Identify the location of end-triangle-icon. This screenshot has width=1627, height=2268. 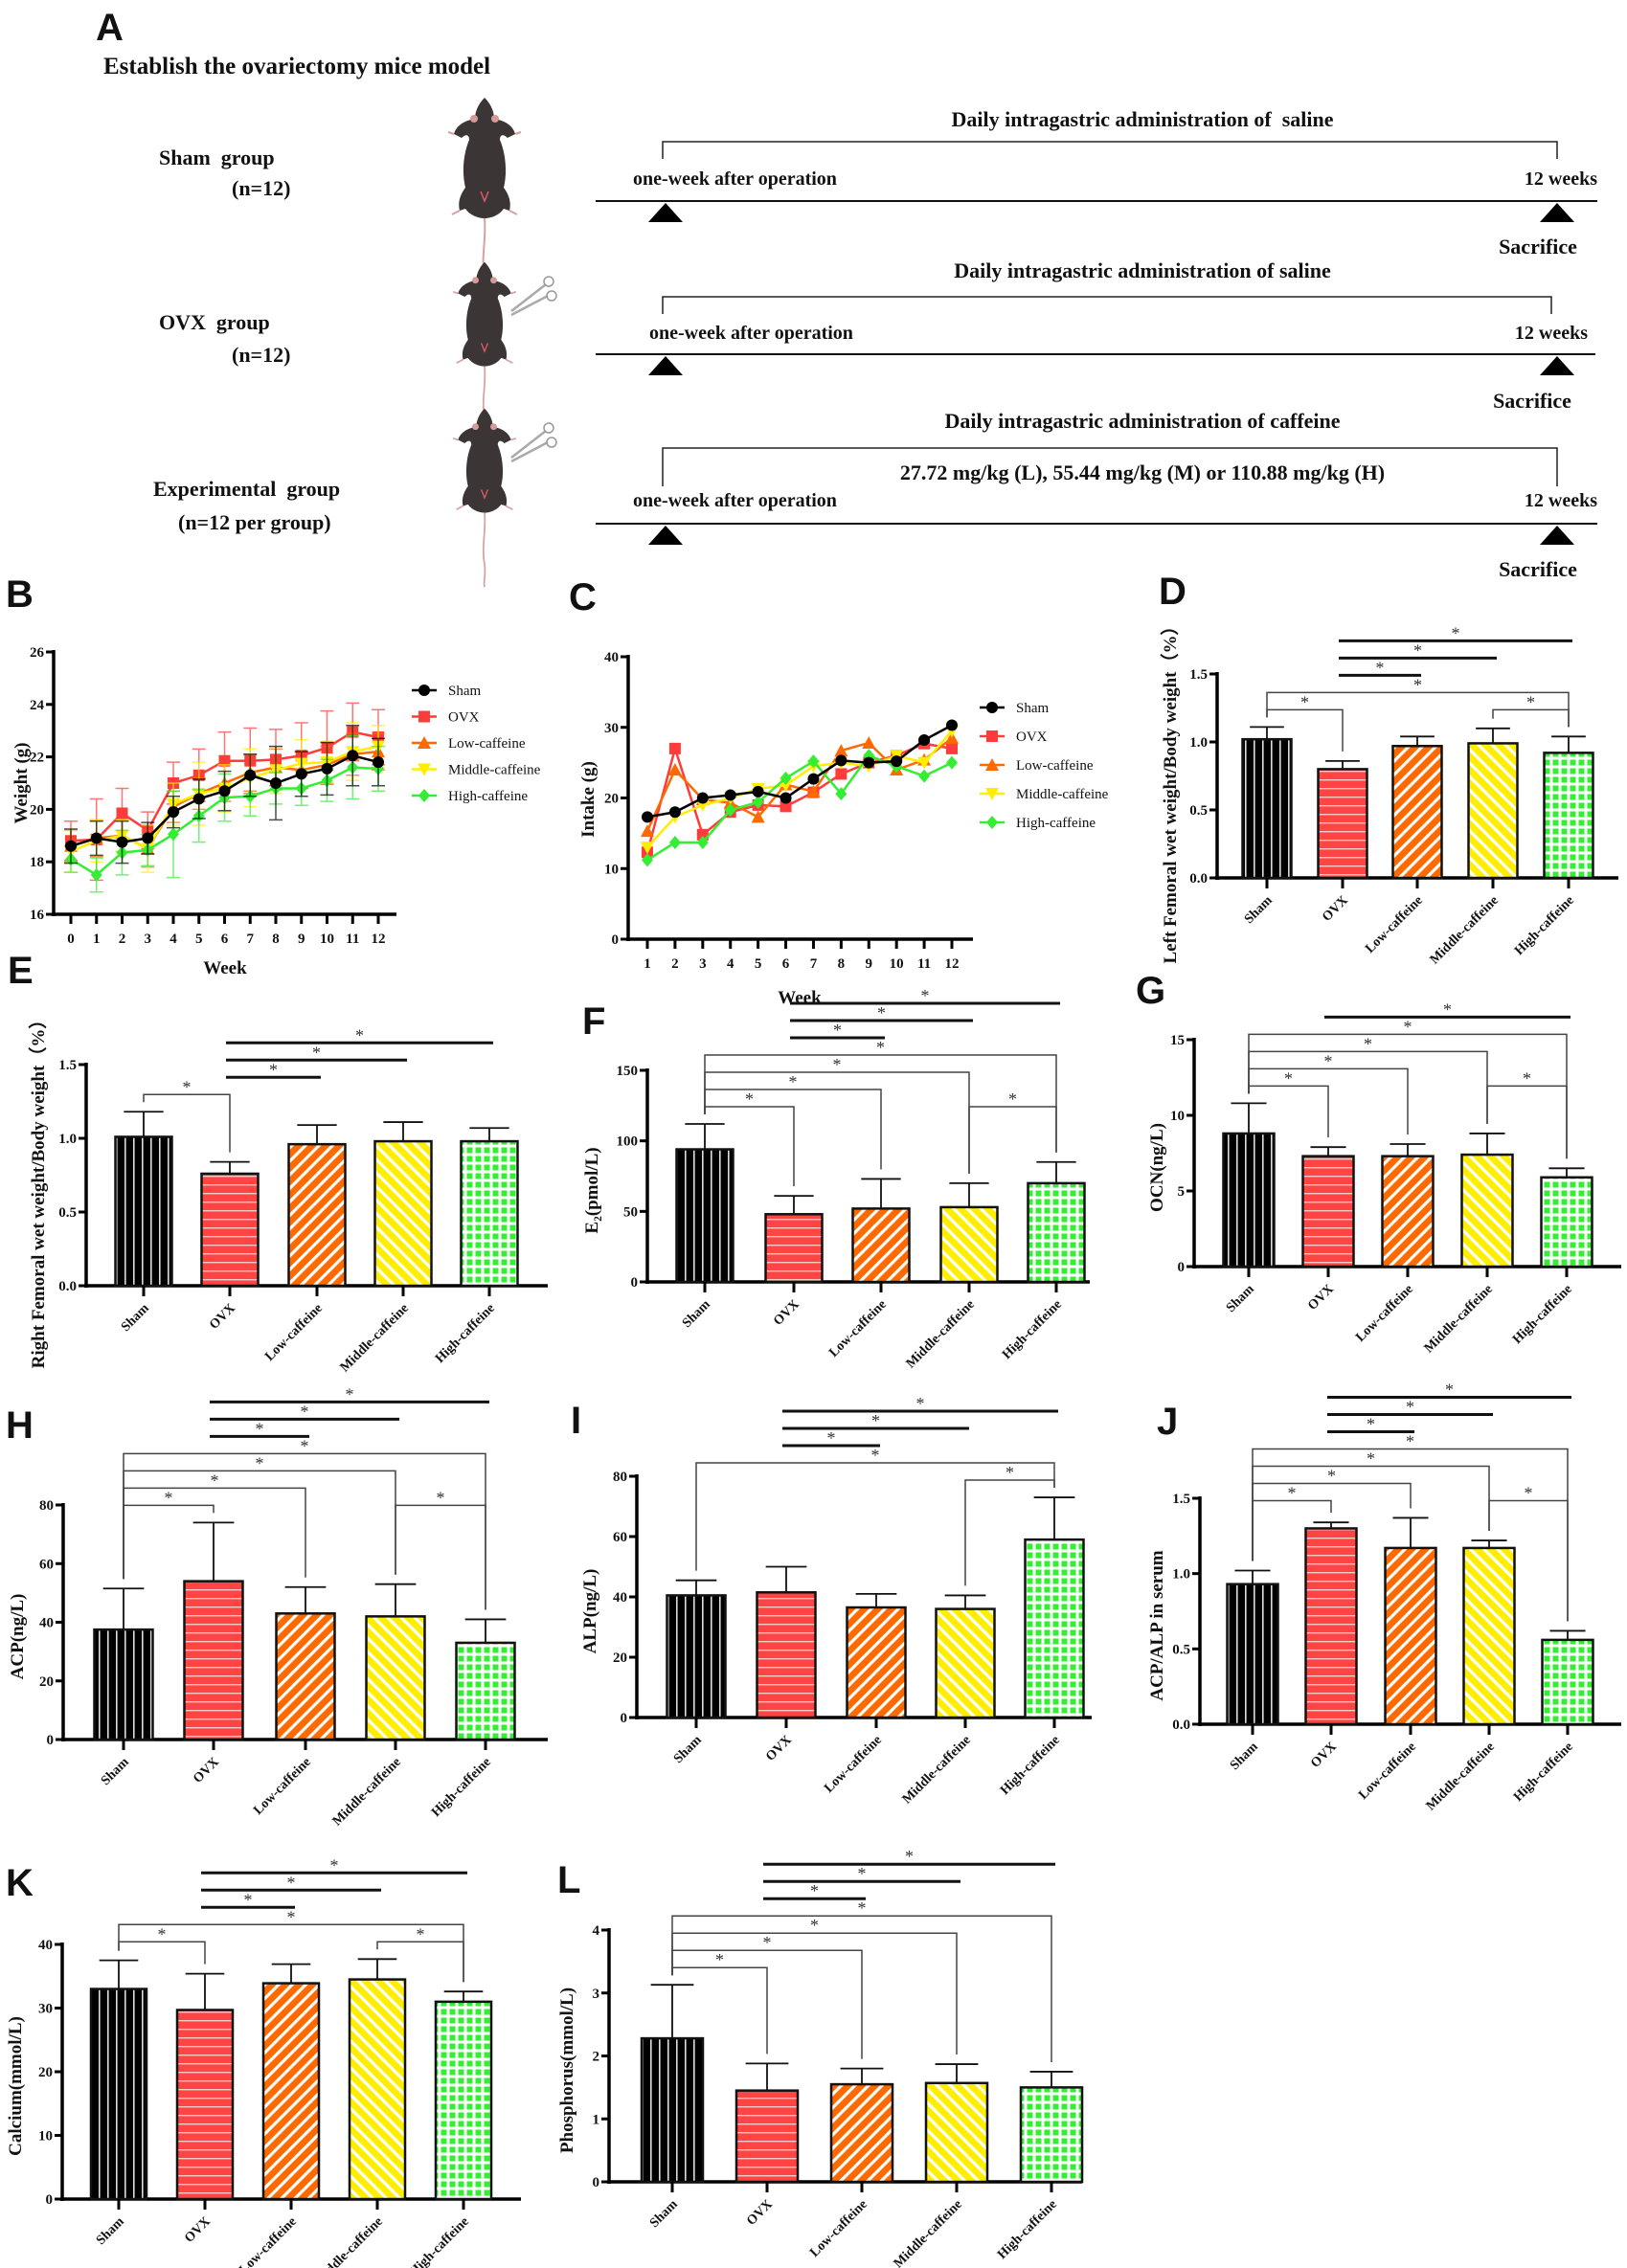
(1557, 365).